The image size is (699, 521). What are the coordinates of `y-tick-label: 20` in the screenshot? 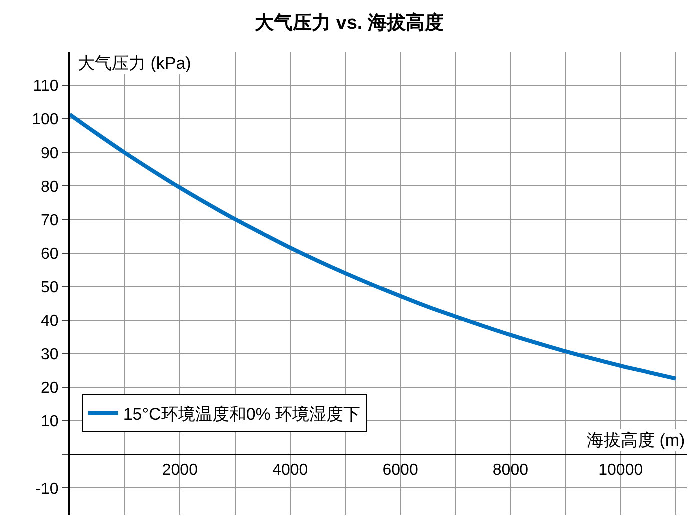 It's located at (50, 389).